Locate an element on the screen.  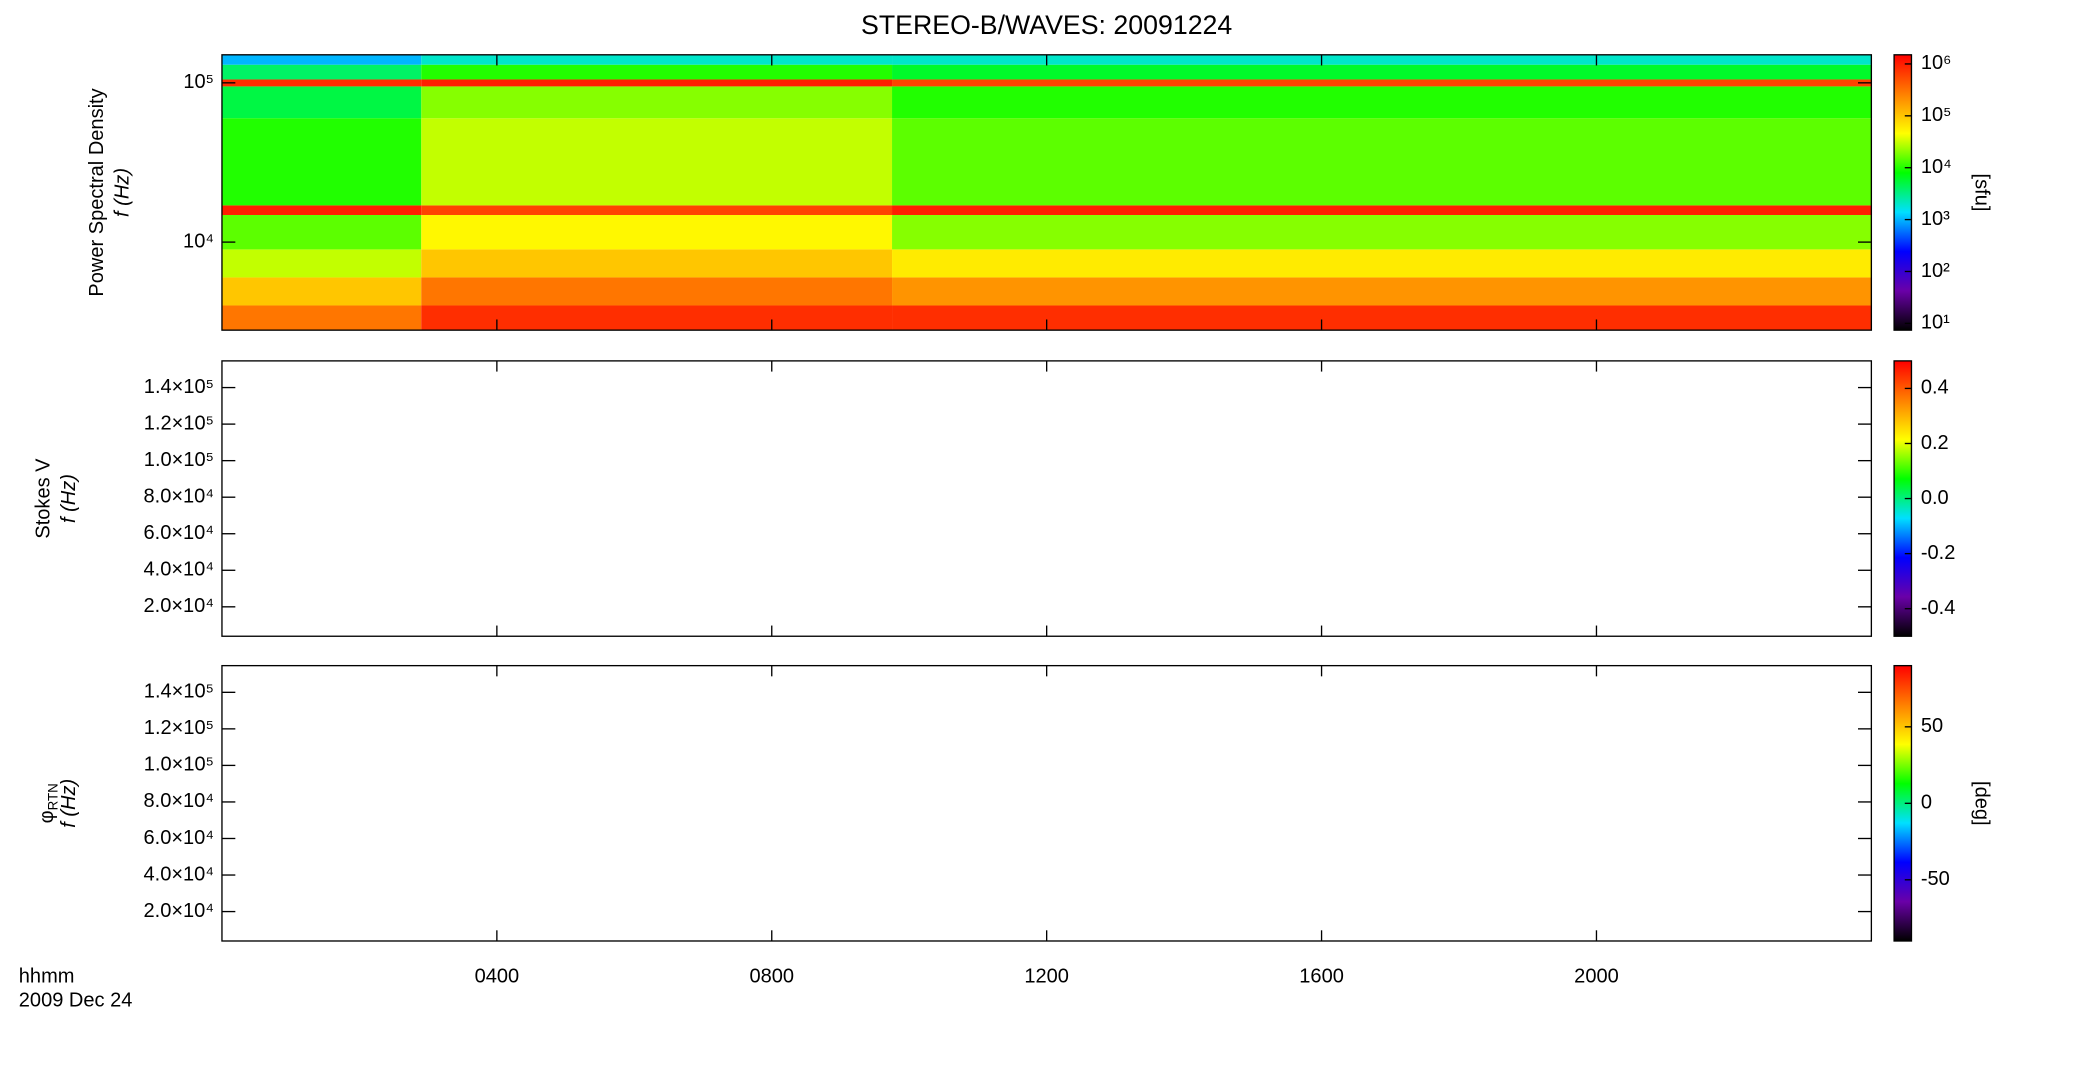
colorbar-tick-label: -0.2 is located at coordinates (1938, 553).